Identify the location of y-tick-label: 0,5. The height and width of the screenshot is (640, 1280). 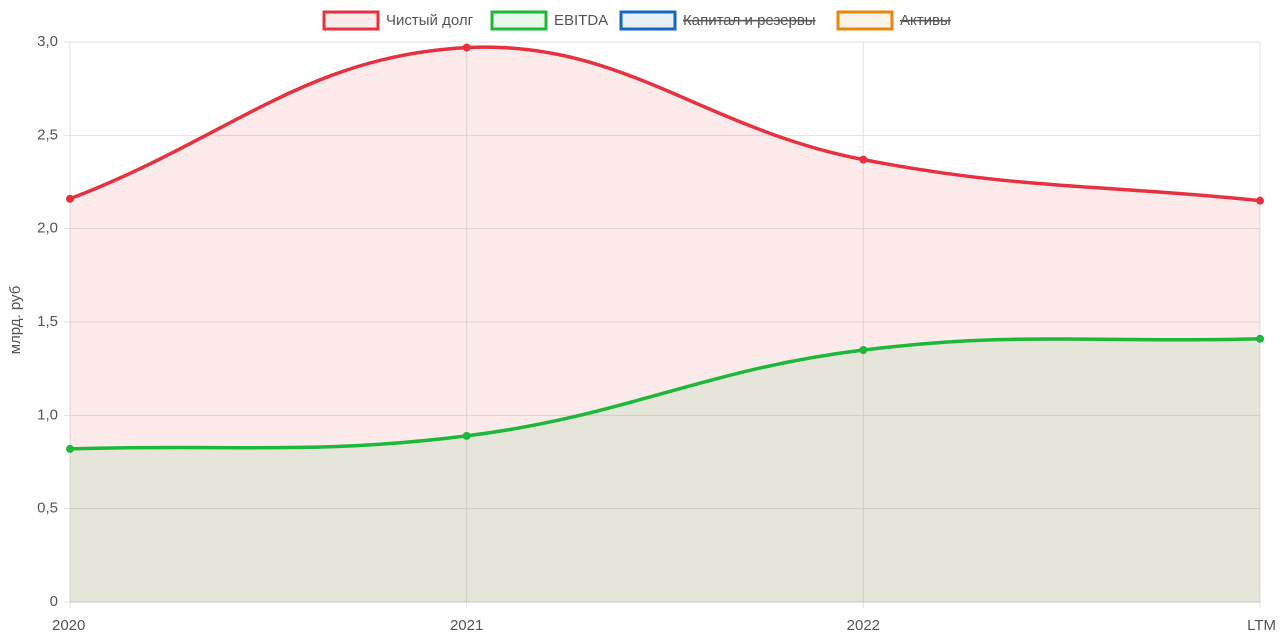
(47, 508).